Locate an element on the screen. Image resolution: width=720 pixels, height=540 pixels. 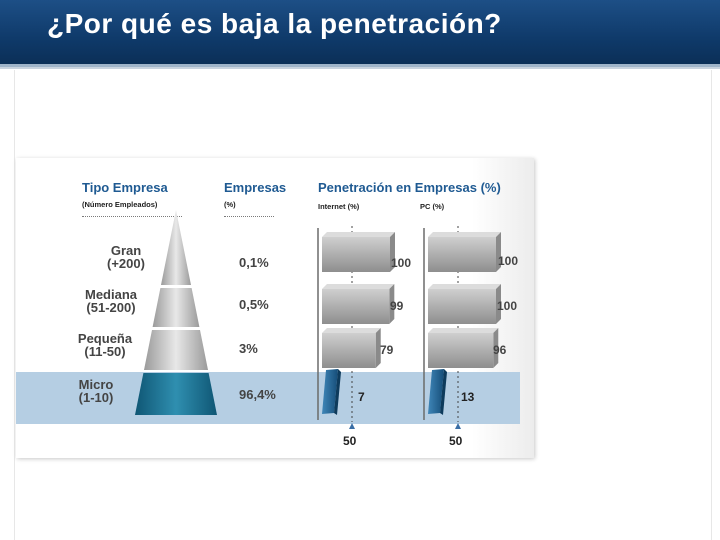
title-divider is located at coordinates (360, 68).